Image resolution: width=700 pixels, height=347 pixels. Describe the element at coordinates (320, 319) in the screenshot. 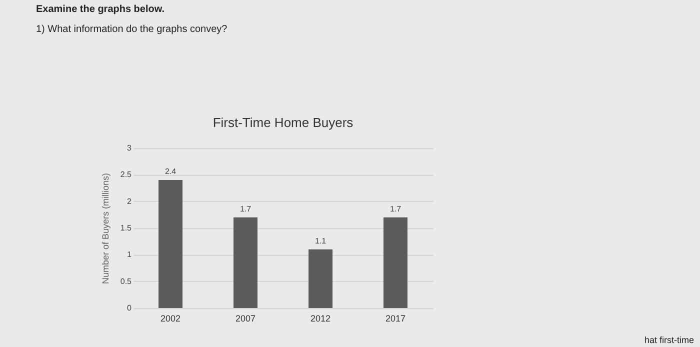

I see `x-tick-label: 2012` at that location.